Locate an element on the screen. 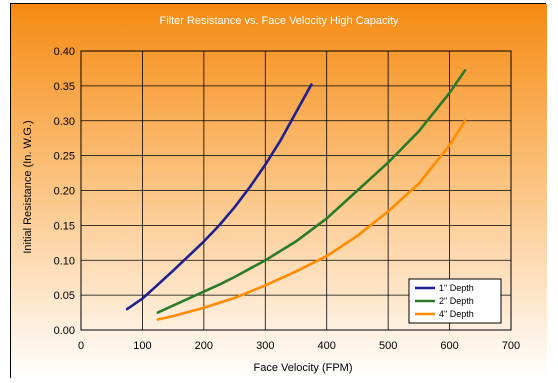 This screenshot has width=558, height=383. y-tick-label: 0.20 is located at coordinates (64, 192).